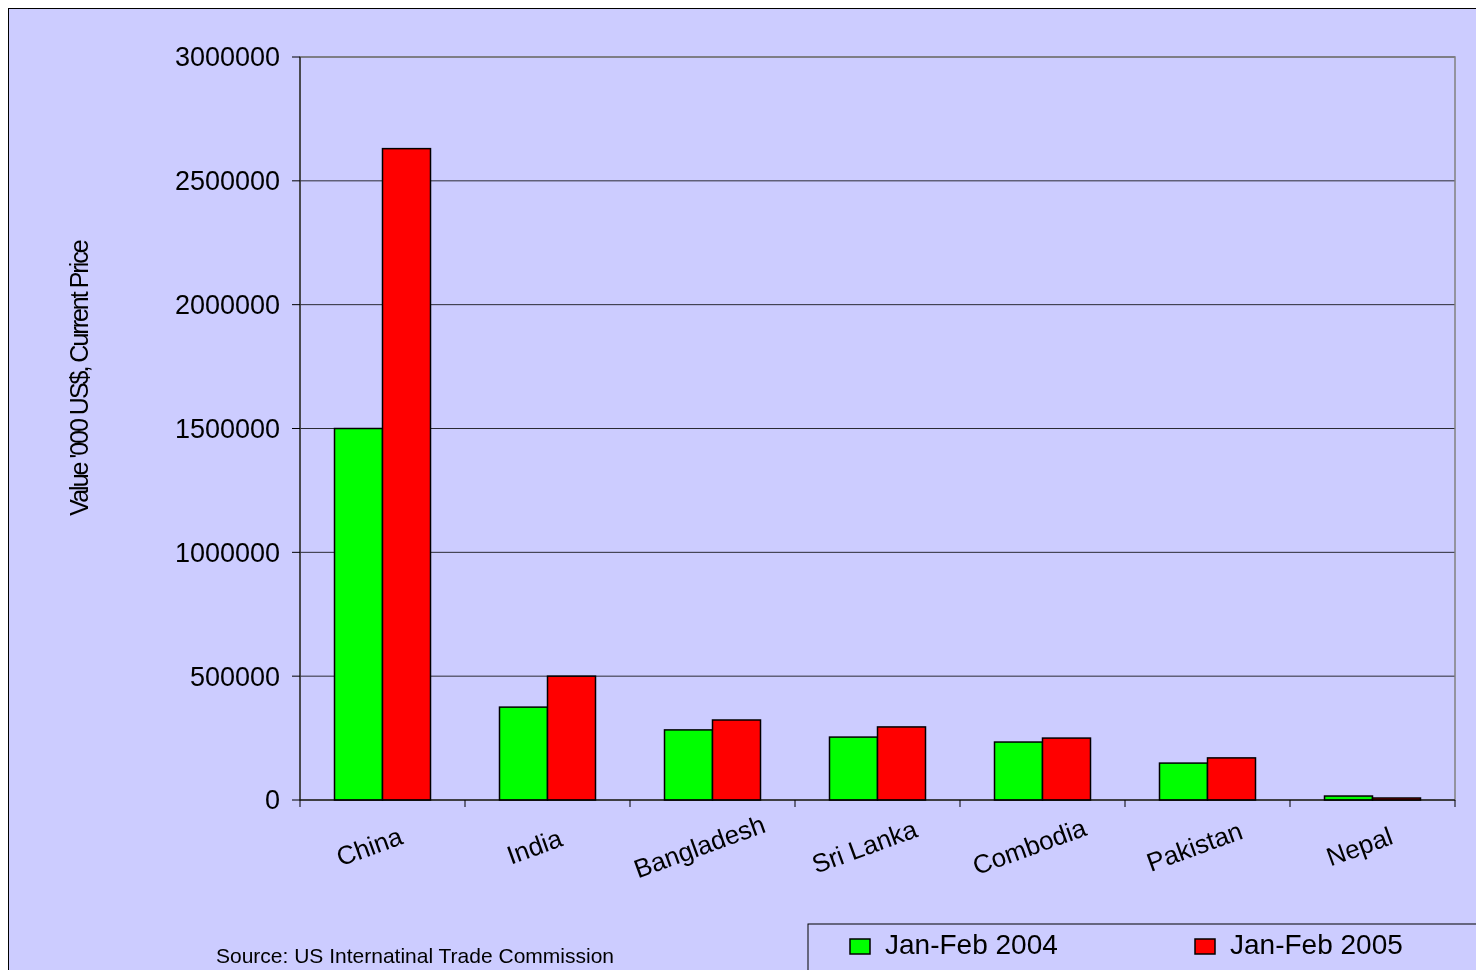  Describe the element at coordinates (79, 378) in the screenshot. I see `y-axis-title: Value '000 US$, Current Price` at that location.